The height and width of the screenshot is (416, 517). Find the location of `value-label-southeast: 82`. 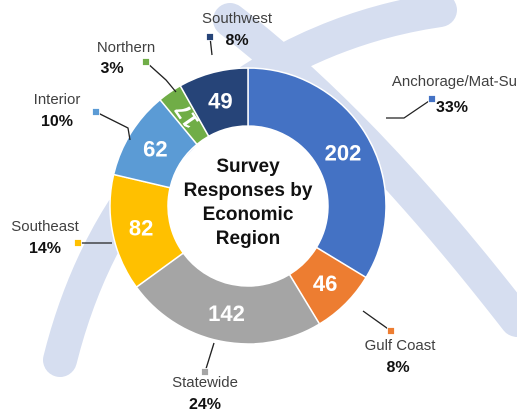

value-label-southeast: 82 is located at coordinates (141, 228).